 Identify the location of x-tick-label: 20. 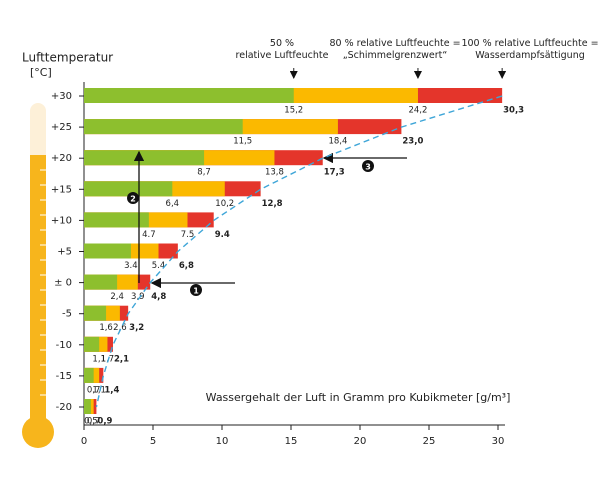
(360, 441).